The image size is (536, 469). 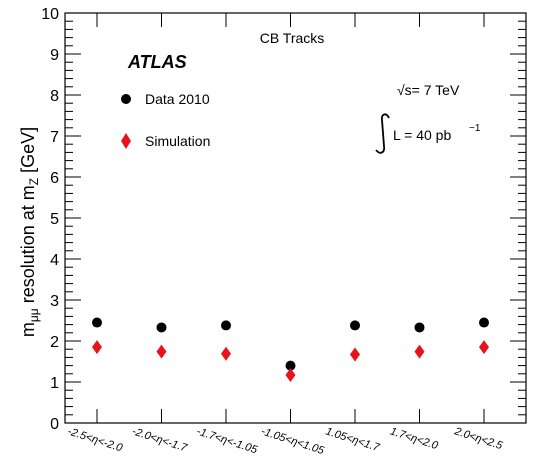 What do you see at coordinates (292, 38) in the screenshot?
I see `chart-title: CB Tracks` at bounding box center [292, 38].